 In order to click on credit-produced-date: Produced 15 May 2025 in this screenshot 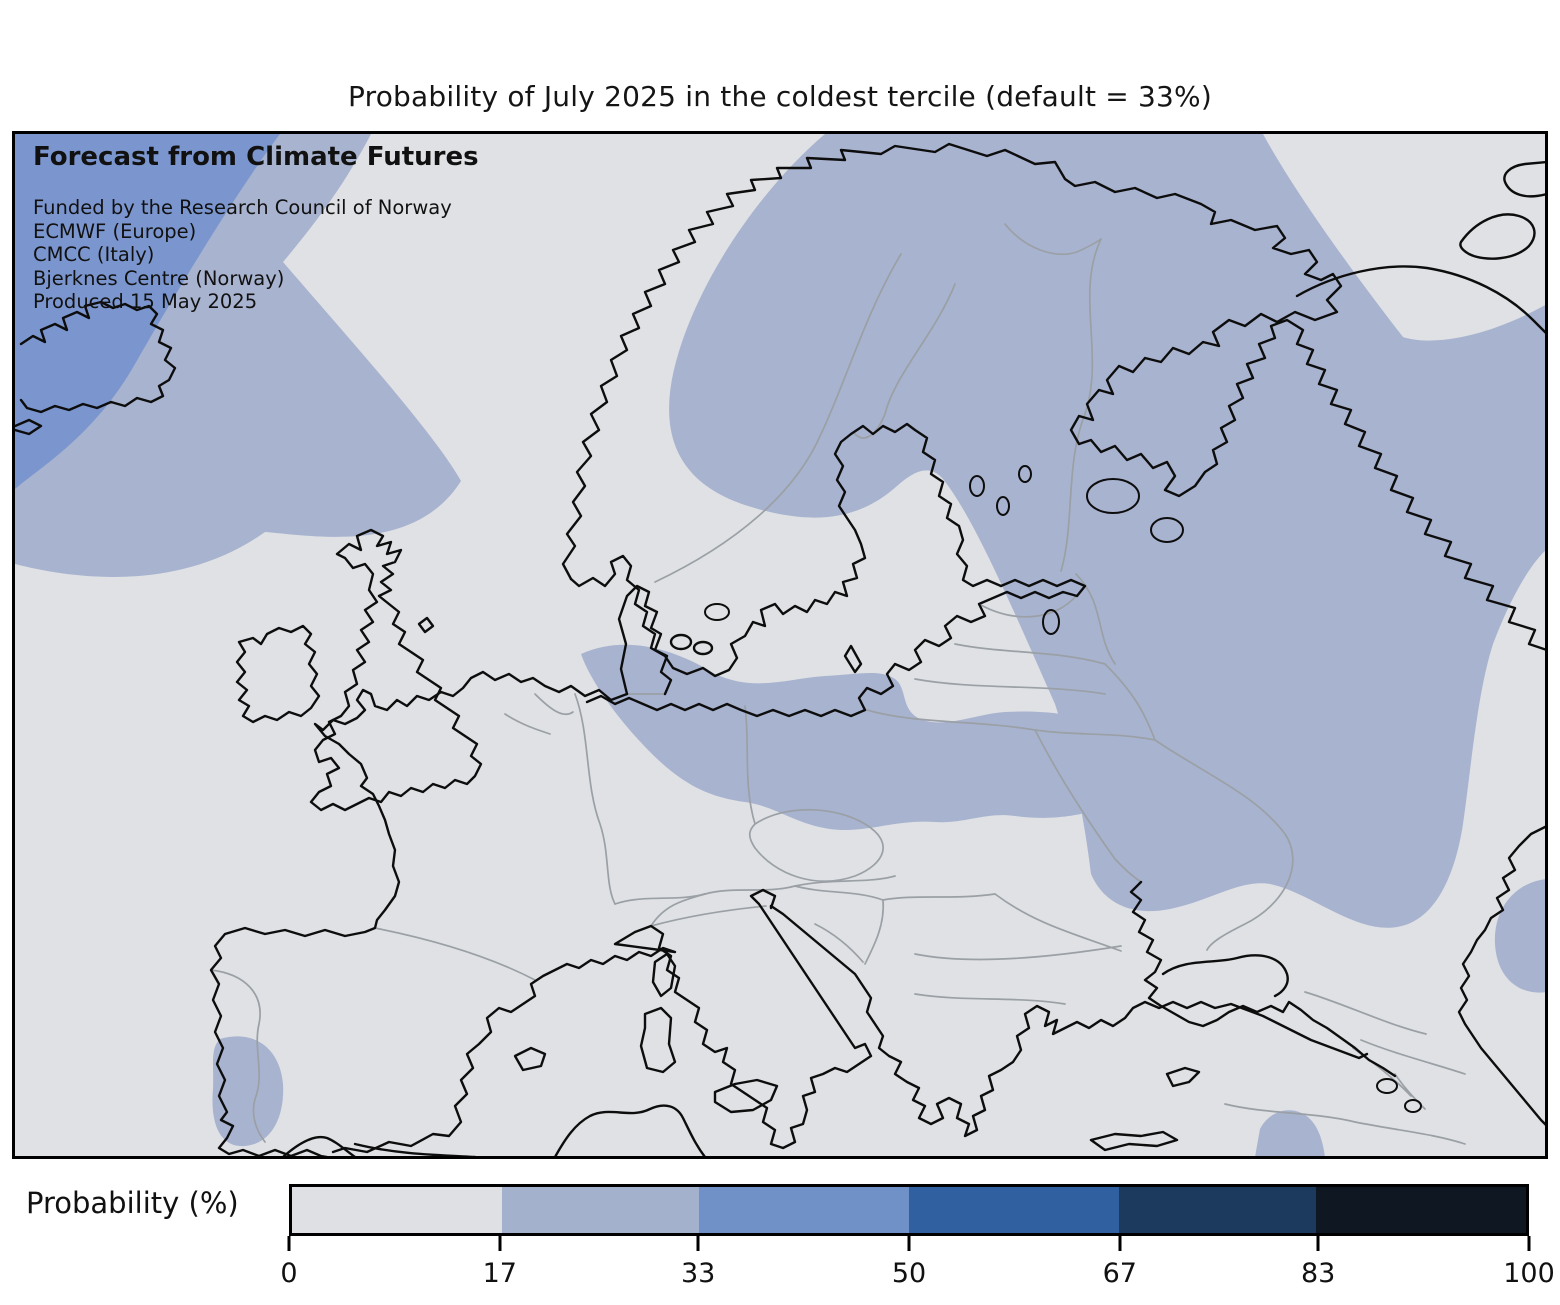, I will do `click(145, 301)`.